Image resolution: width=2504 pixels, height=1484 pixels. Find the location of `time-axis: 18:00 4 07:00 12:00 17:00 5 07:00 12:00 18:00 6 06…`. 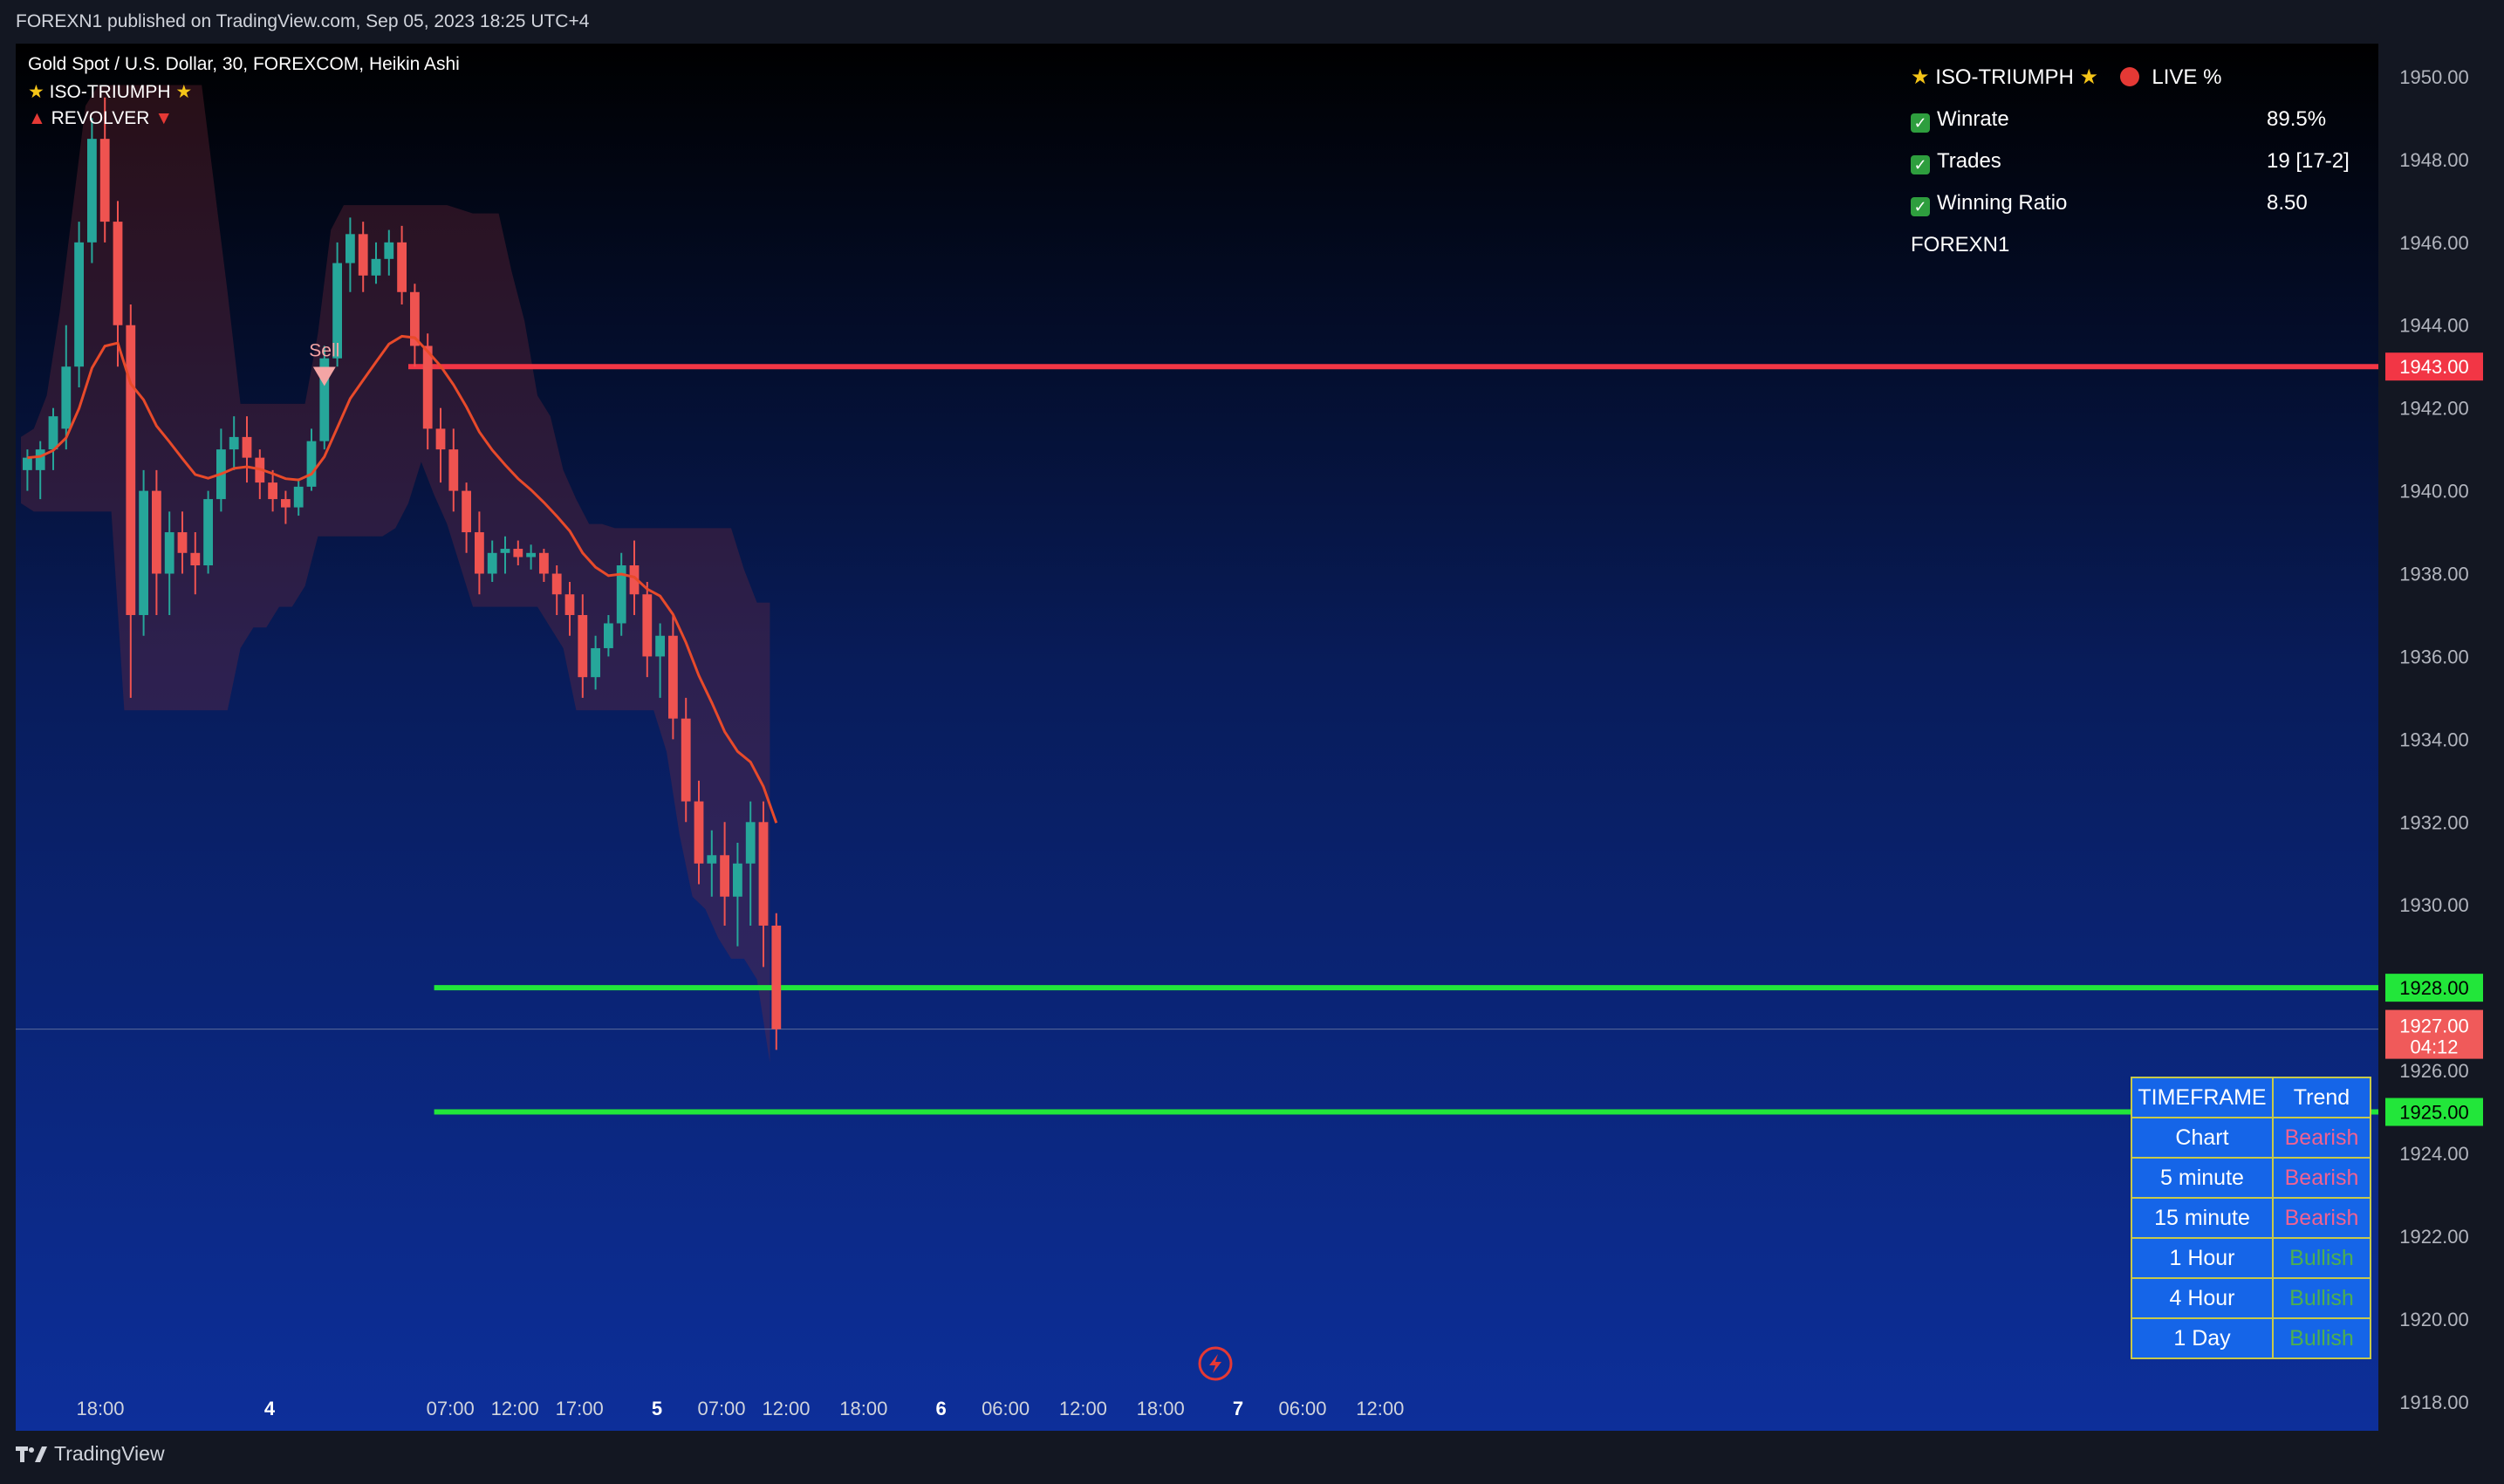

time-axis: 18:00 4 07:00 12:00 17:00 5 07:00 12:00 18:00 6 06… is located at coordinates (740, 1408).